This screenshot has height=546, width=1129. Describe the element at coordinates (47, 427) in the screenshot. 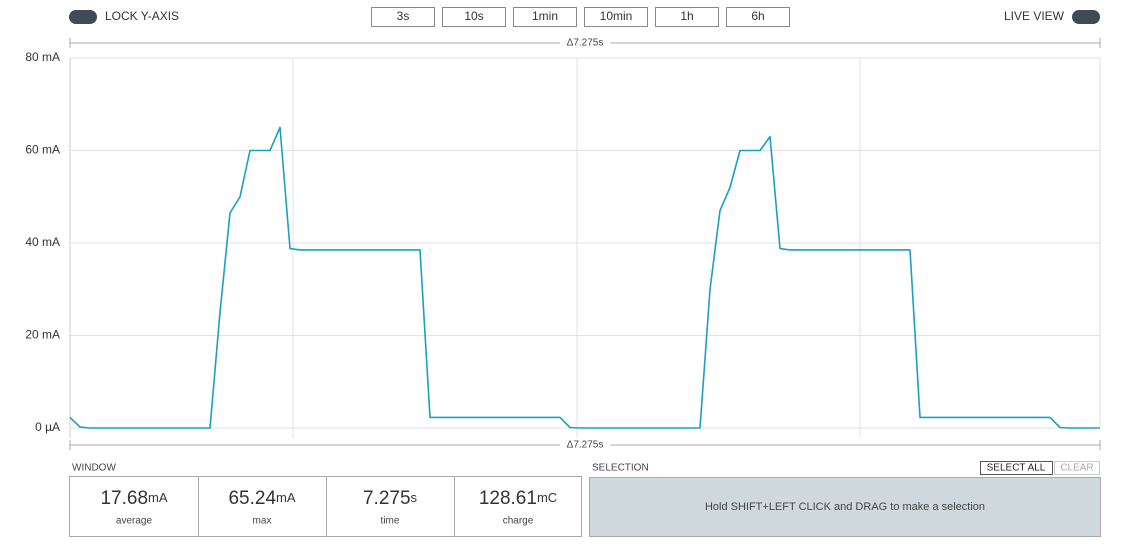

I see `y-tick-label: 0 µA` at that location.